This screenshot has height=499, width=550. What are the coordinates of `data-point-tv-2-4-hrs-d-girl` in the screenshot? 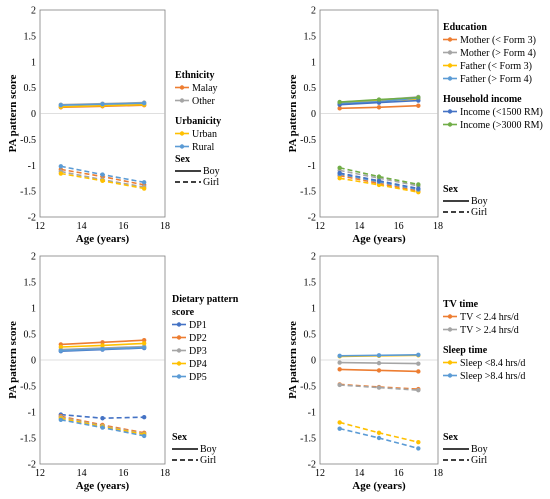 It's located at (339, 385).